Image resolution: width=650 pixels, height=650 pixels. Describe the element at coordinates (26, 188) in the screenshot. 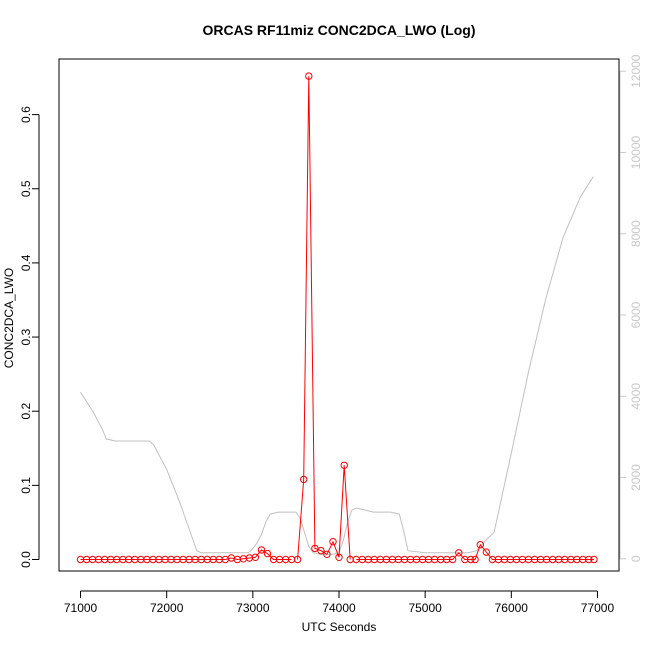

I see `y-tick-label: 0.5` at that location.